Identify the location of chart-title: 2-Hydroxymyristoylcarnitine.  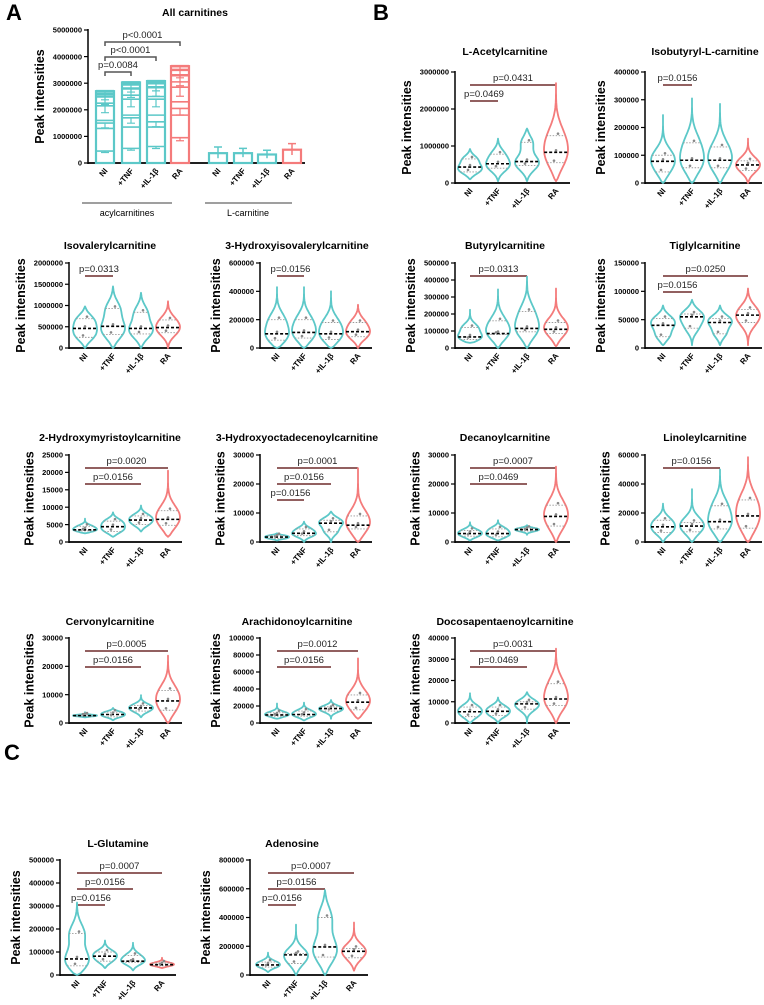
(110, 438).